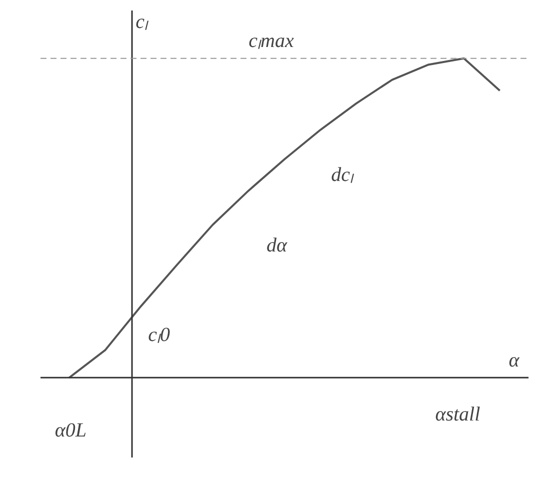  I want to click on ref-line-label: cₗmax, so click(271, 41).